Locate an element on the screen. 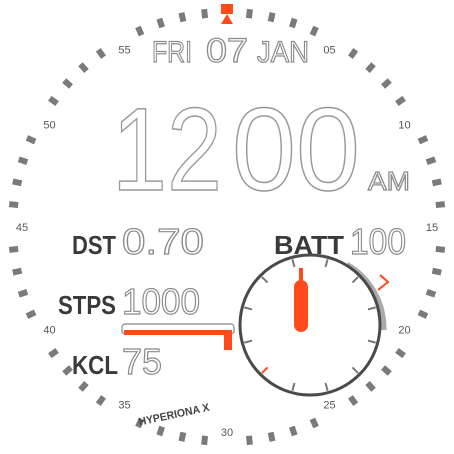 The image size is (454, 454). progress-bar is located at coordinates (176, 332).